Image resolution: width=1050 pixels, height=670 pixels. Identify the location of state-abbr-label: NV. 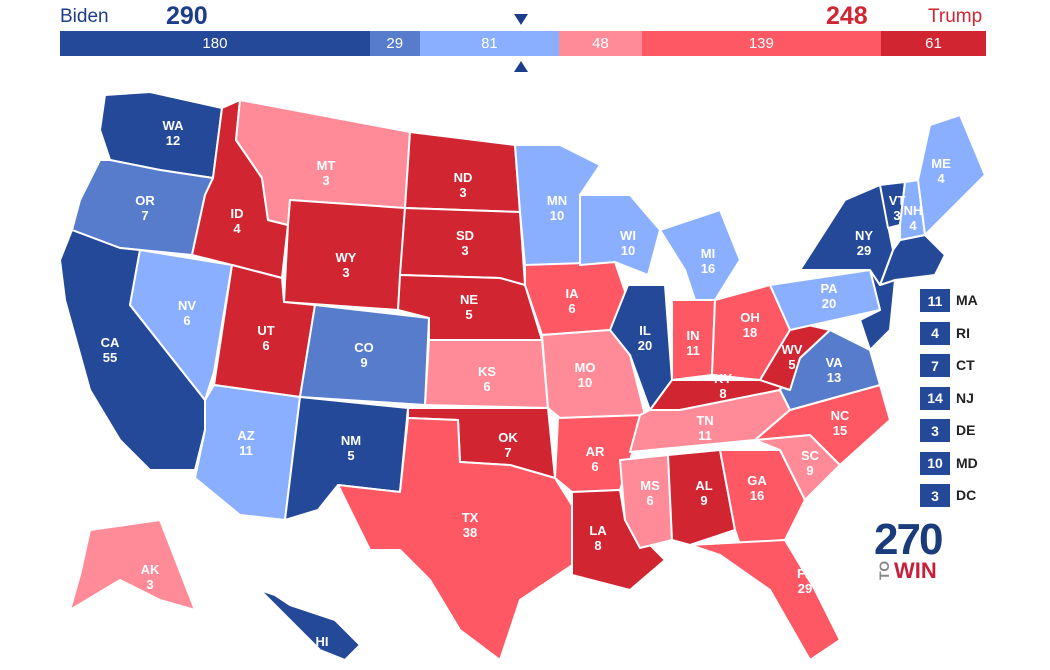
(187, 305).